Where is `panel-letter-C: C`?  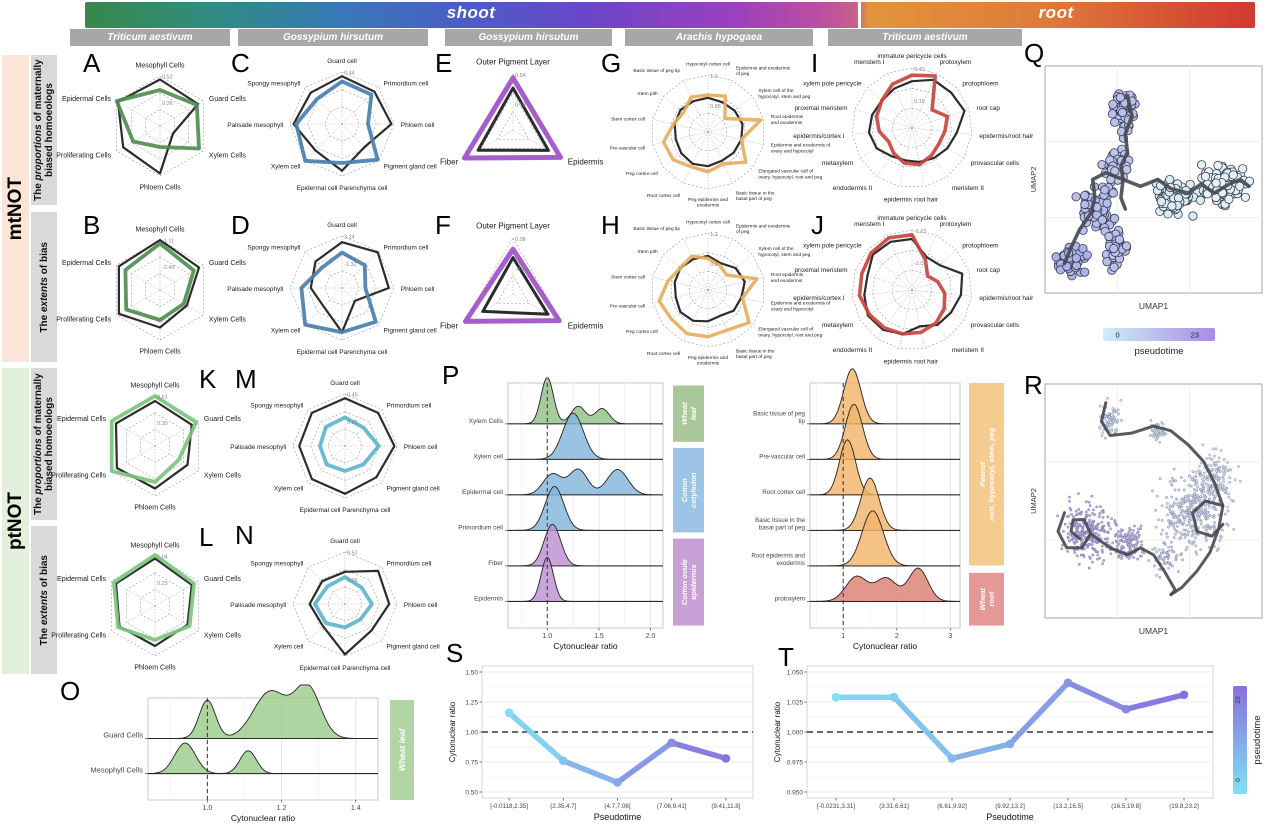 panel-letter-C: C is located at coordinates (240, 63).